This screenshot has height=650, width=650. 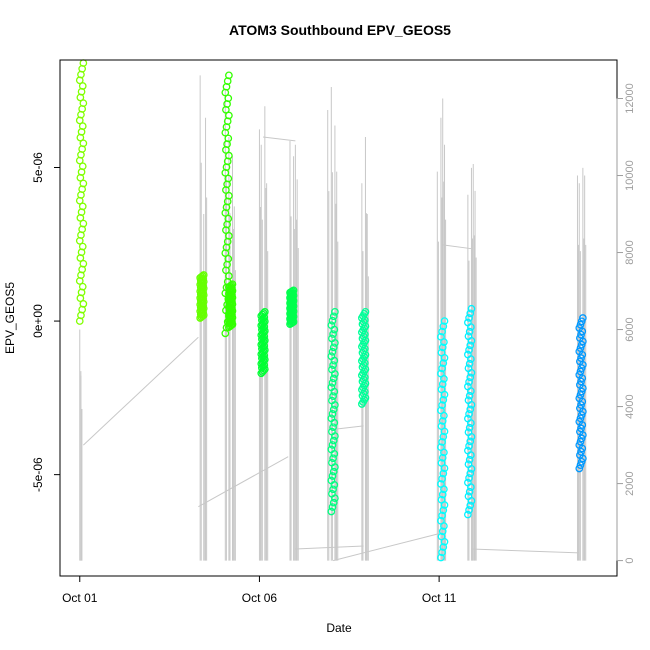 I want to click on y2-axis: 0 2000 4000 6000 8000 10000 12000, so click(x=626, y=323).